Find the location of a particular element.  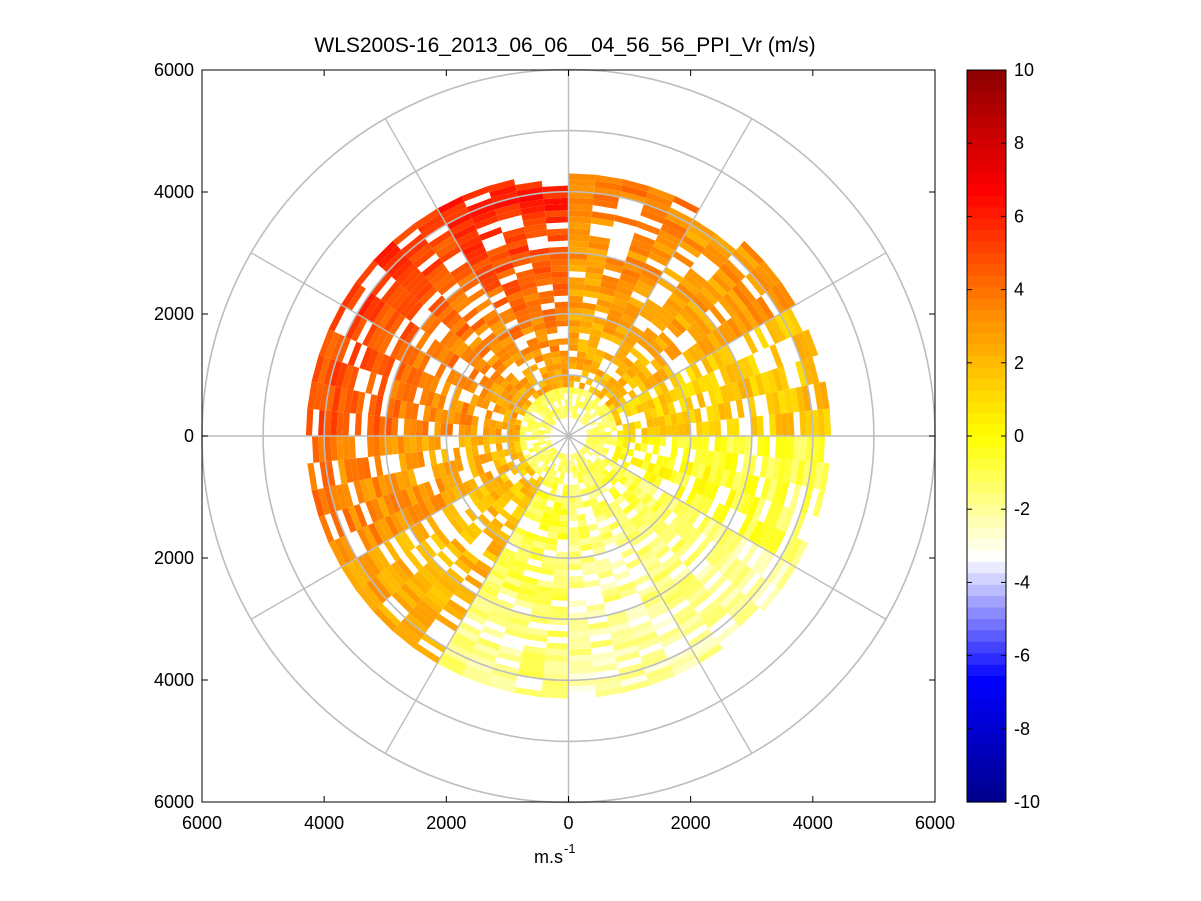

azimuth-spoke is located at coordinates (660, 594).